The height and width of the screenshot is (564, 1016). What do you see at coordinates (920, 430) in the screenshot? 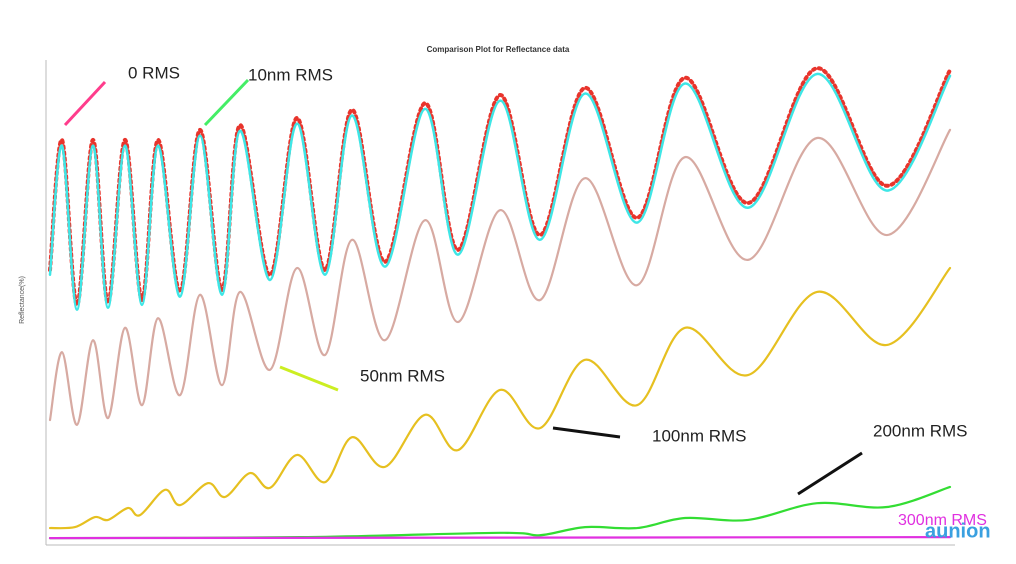
I see `annotation: 200nm RMS` at bounding box center [920, 430].